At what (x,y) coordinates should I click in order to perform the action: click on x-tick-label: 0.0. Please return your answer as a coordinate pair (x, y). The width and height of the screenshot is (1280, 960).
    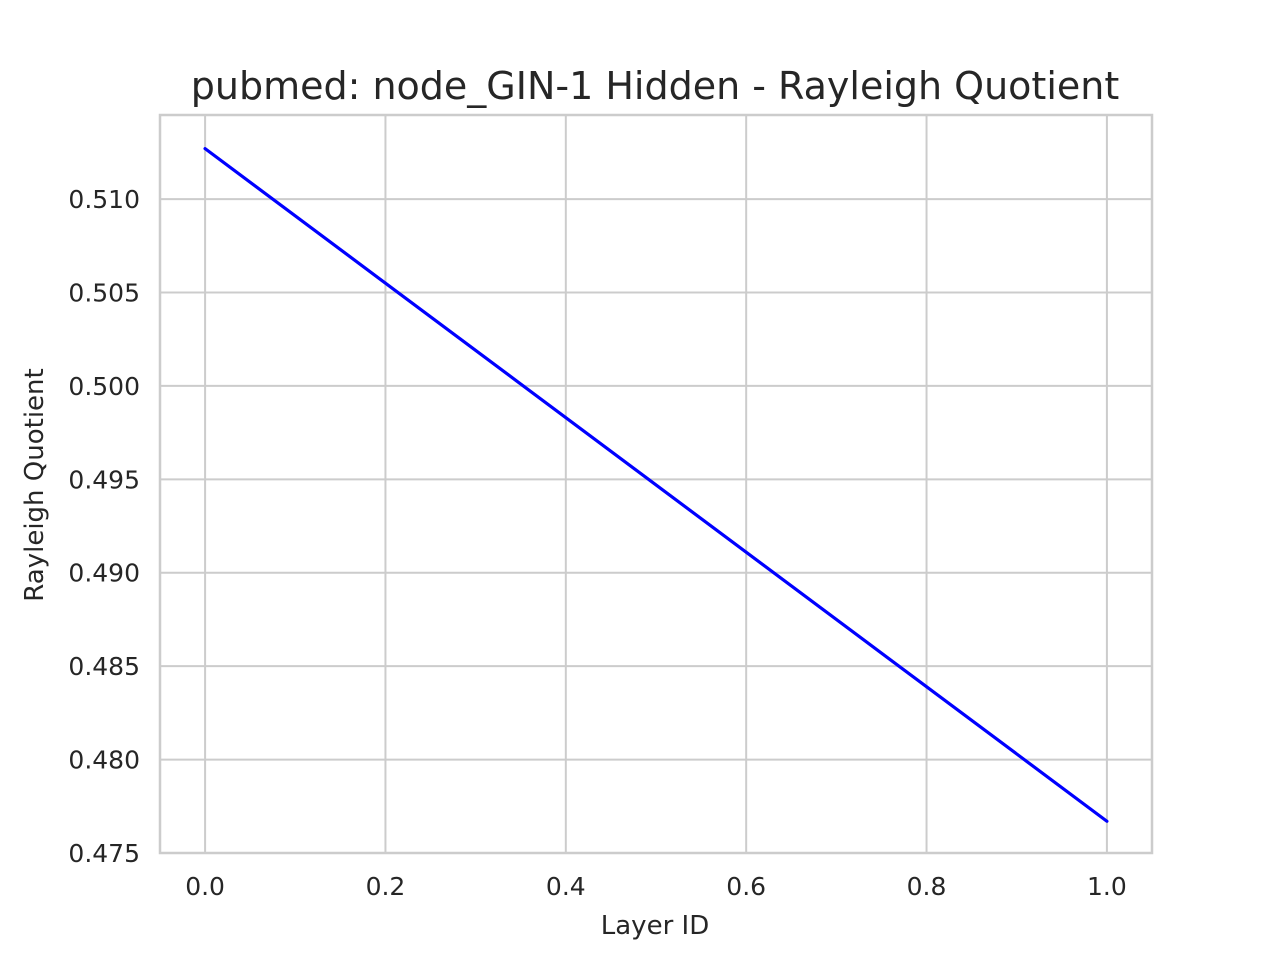
    Looking at the image, I should click on (205, 886).